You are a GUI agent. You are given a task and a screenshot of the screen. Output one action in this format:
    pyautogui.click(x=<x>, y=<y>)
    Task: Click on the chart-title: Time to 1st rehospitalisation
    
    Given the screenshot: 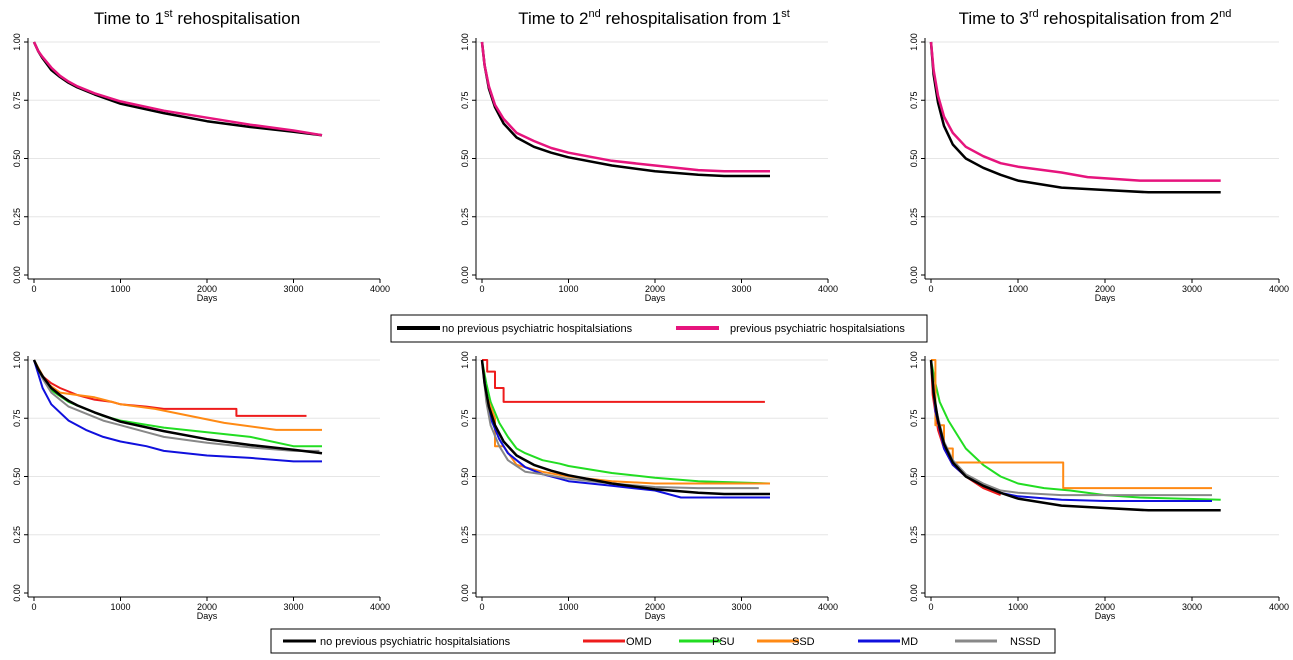 What is the action you would take?
    pyautogui.click(x=197, y=18)
    